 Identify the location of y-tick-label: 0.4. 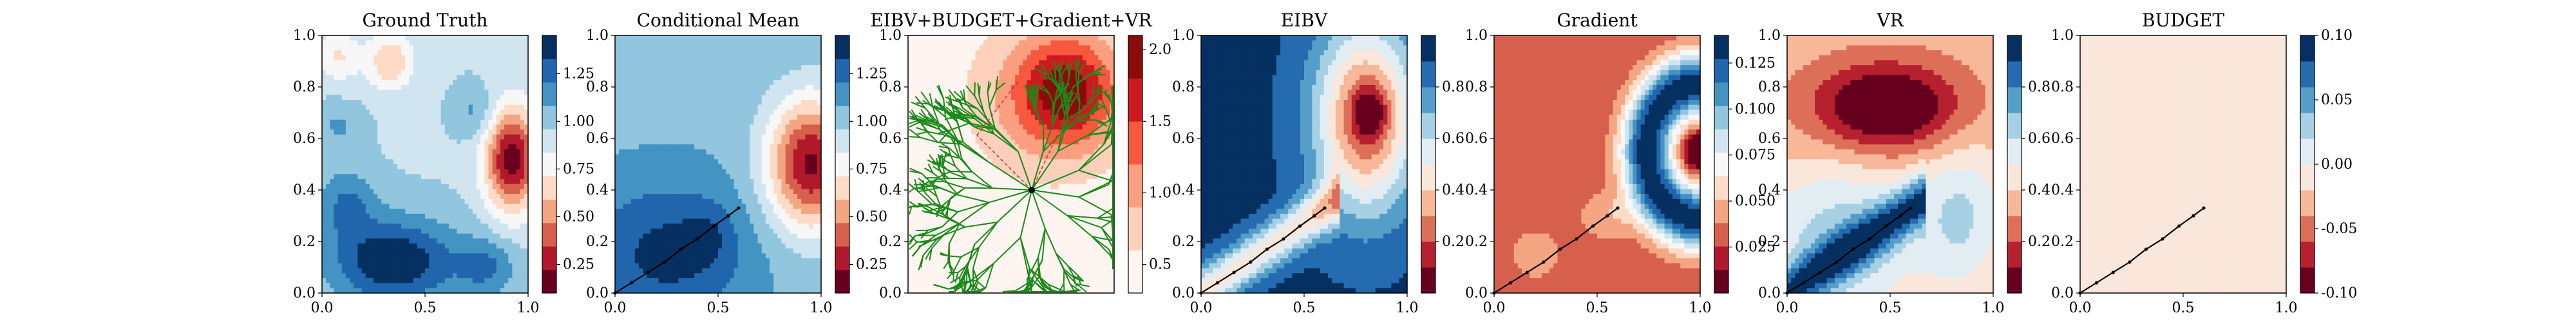
(304, 190).